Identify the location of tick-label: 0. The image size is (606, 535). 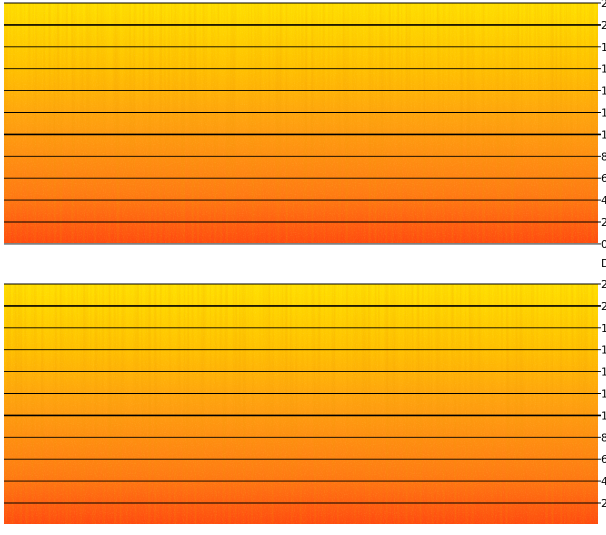
(603, 244).